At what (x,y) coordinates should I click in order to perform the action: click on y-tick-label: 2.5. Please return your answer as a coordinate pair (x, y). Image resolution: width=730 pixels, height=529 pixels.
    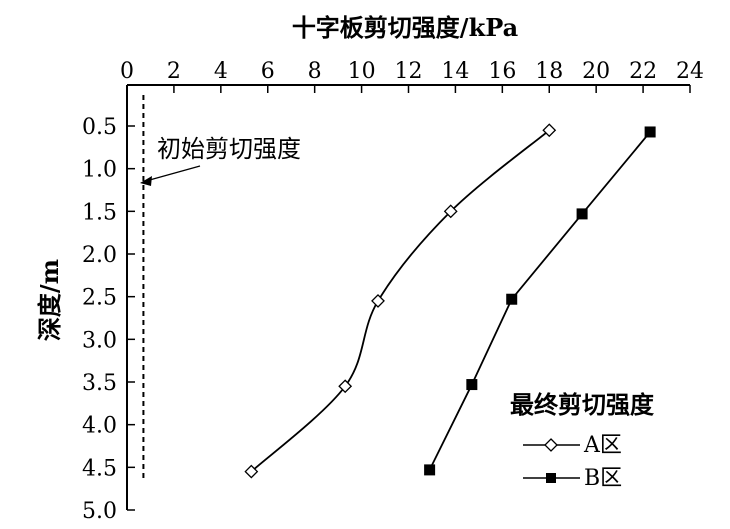
    Looking at the image, I should click on (99, 298).